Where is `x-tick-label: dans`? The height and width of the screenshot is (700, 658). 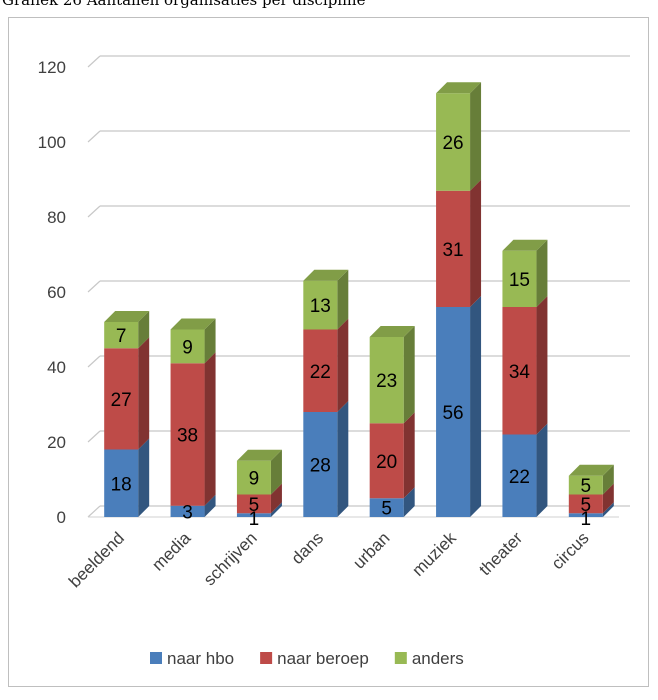
x-tick-label: dans is located at coordinates (308, 548).